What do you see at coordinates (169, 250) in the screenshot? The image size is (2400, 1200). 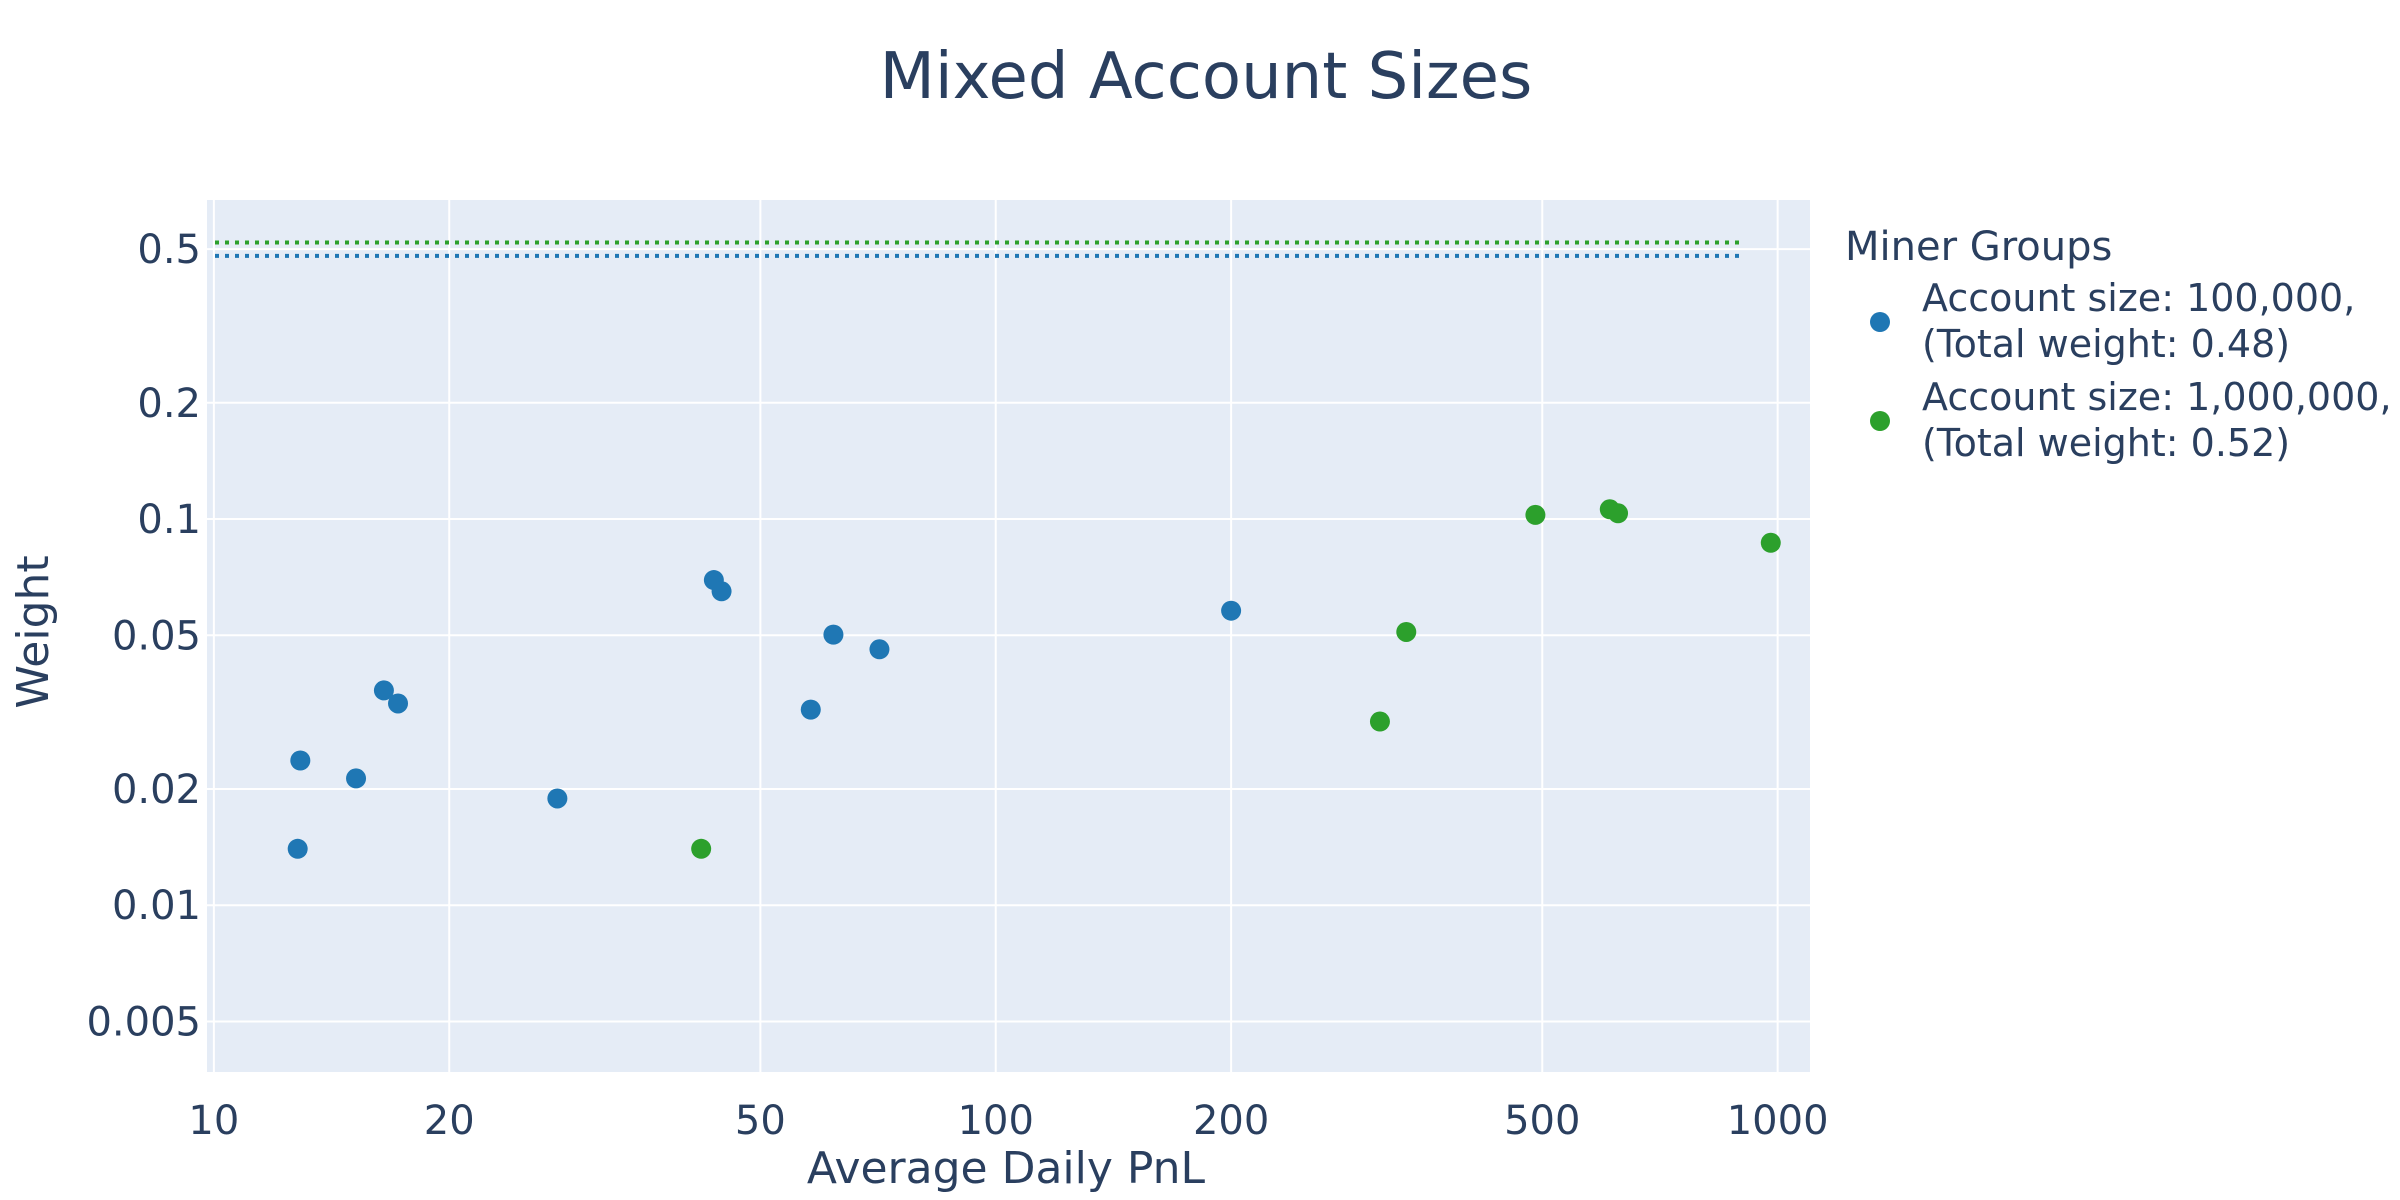 I see `y-tick-label: 0.5` at bounding box center [169, 250].